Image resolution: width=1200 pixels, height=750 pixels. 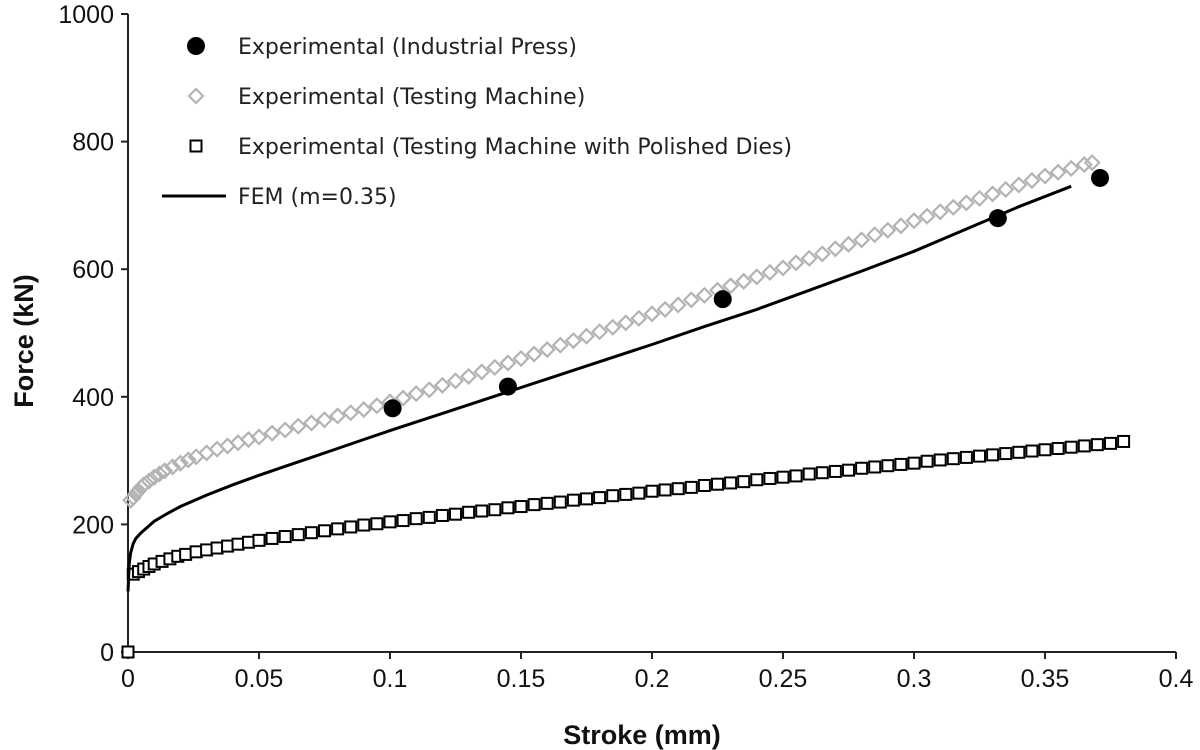 What do you see at coordinates (317, 197) in the screenshot?
I see `legend-label: FEM (m=0.35)` at bounding box center [317, 197].